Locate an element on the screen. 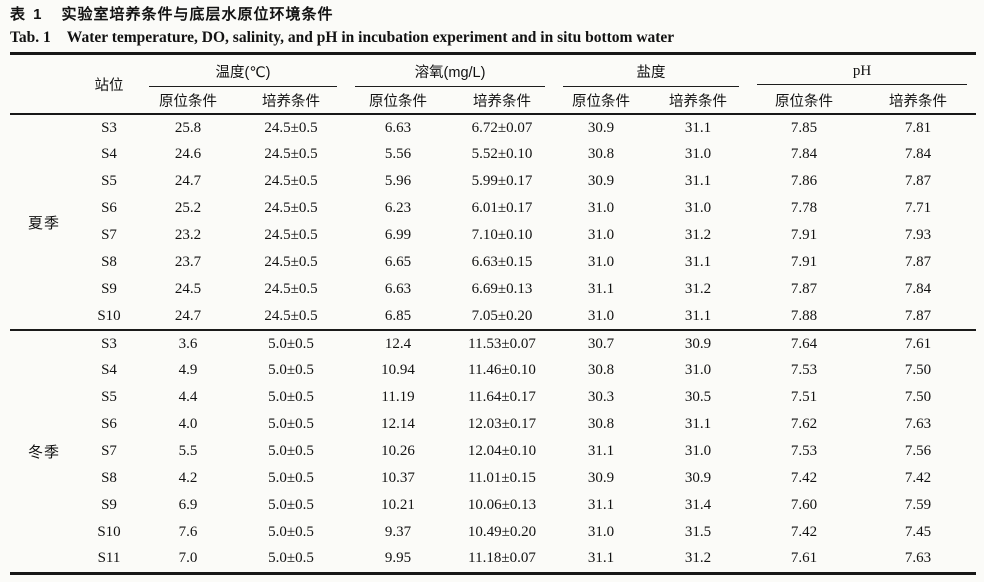  col-group-salinity-label: 盐度 is located at coordinates (651, 71).